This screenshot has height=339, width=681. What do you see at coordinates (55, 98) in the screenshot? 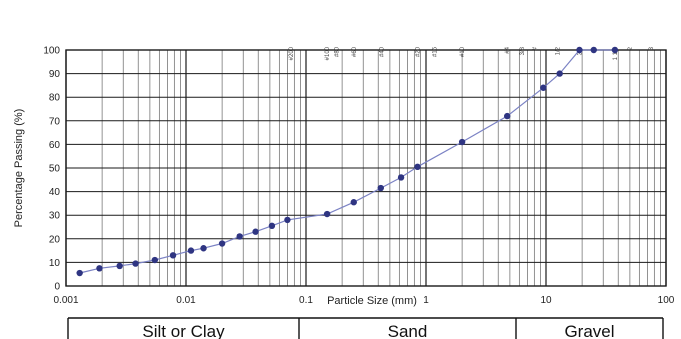
I see `y-tick-label: 80` at bounding box center [55, 98].